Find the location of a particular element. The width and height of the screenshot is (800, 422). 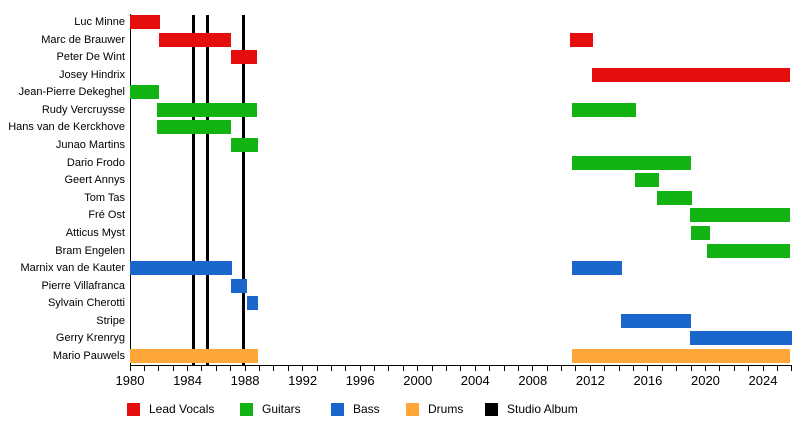

member-label-gerry-krenryg: Gerry Krenryg is located at coordinates (90, 338).